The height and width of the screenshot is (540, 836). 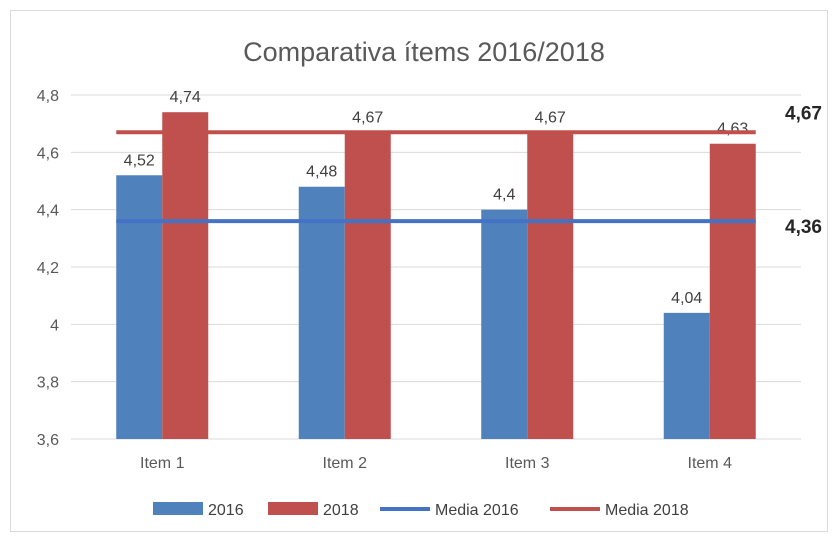 What do you see at coordinates (527, 463) in the screenshot?
I see `x-tick-label: Item 3` at bounding box center [527, 463].